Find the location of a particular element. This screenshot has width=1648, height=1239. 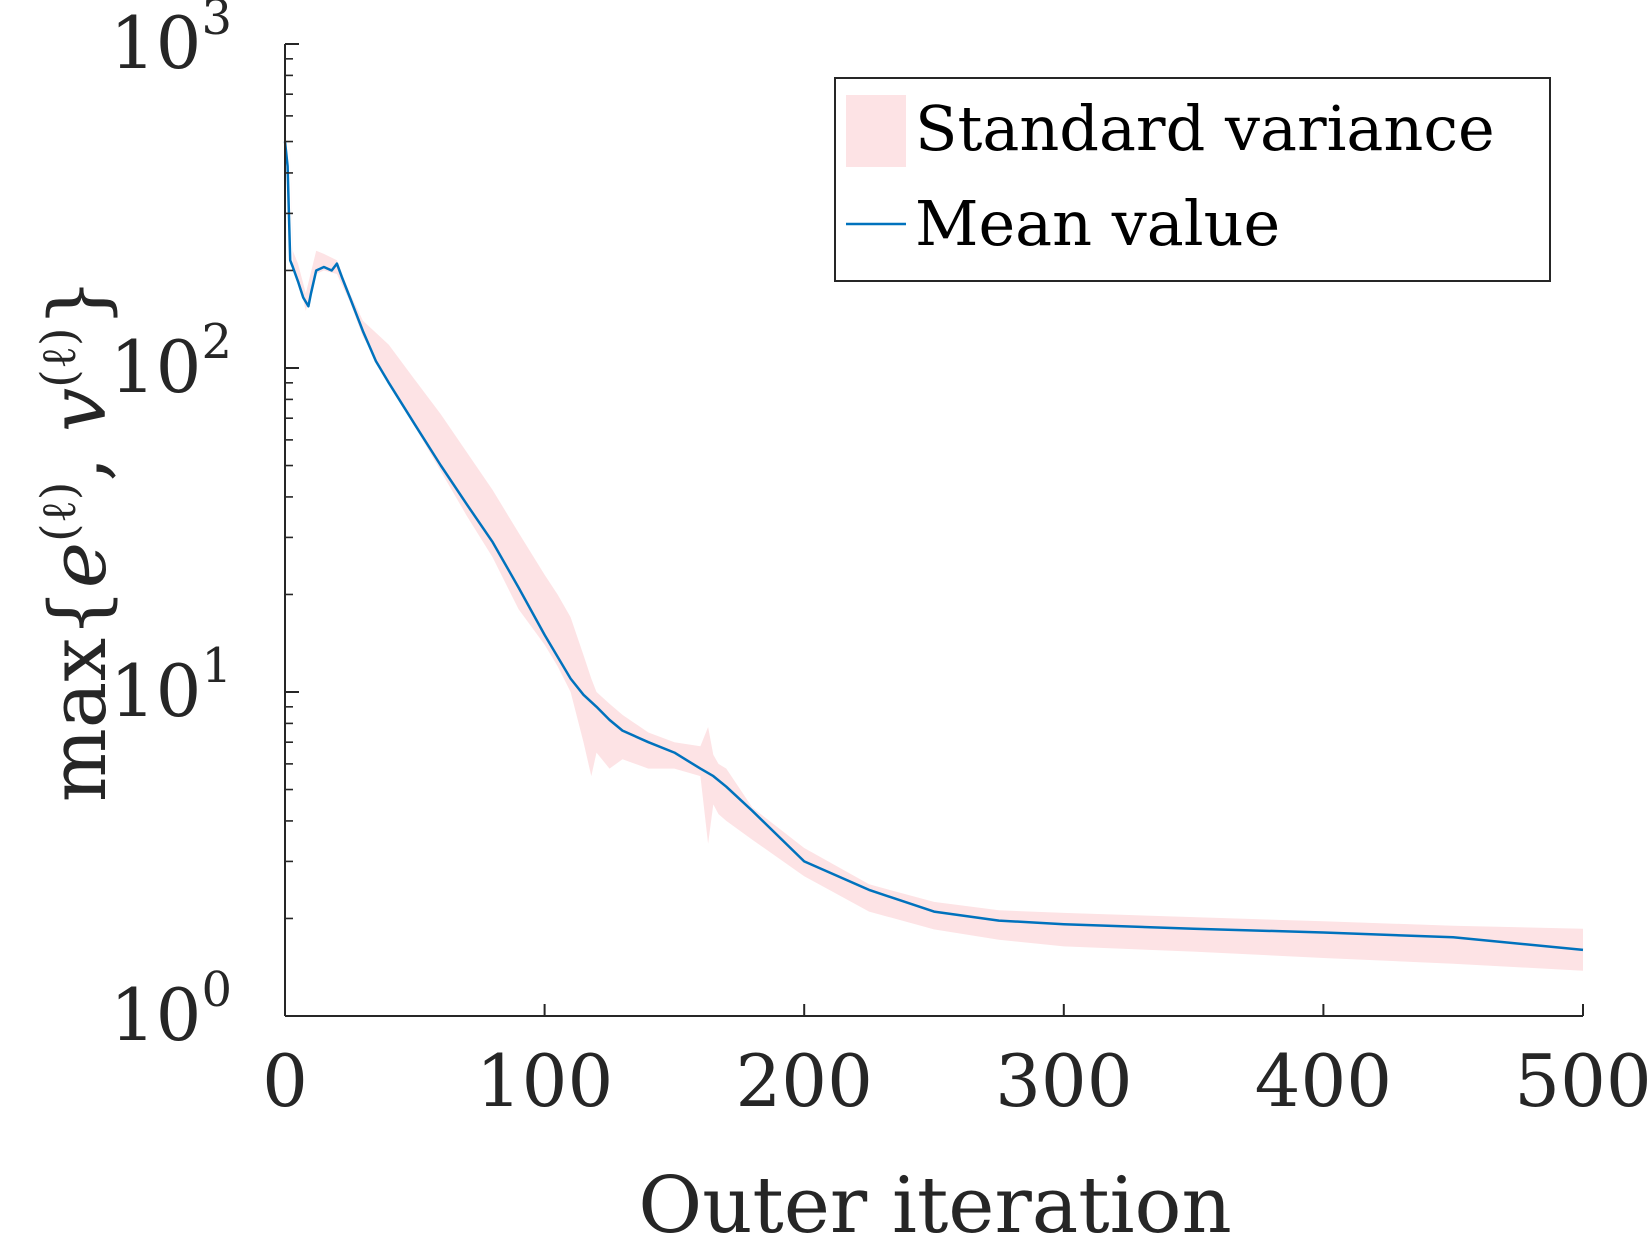

y-label-v-sup: (ℓ) is located at coordinates (59, 357).